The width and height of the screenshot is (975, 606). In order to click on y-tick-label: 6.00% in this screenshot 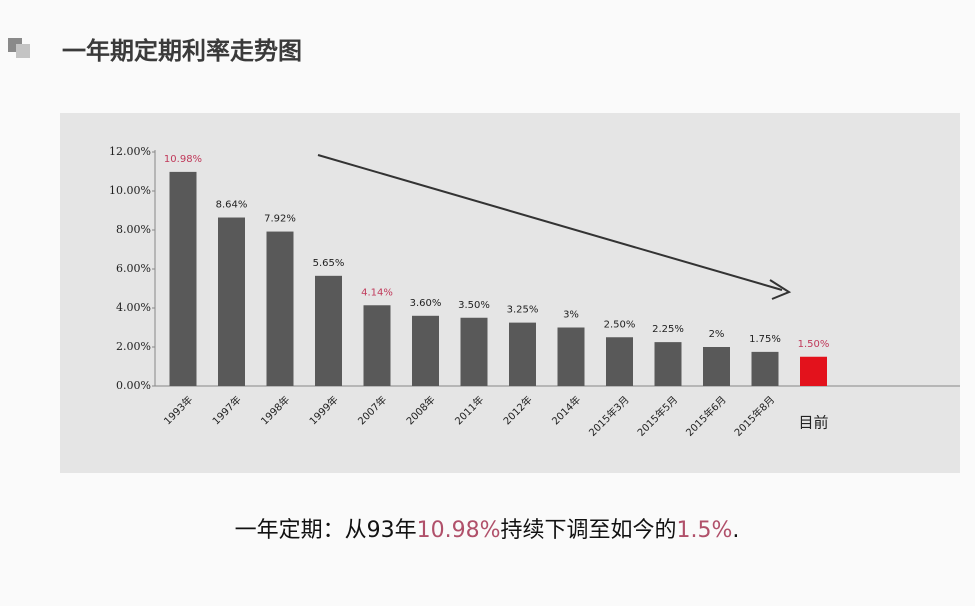, I will do `click(133, 268)`.